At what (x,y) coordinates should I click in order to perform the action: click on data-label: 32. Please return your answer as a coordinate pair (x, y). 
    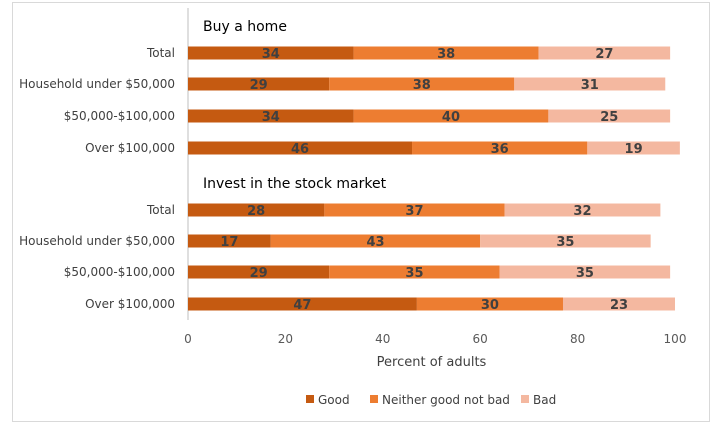
    Looking at the image, I should click on (582, 211).